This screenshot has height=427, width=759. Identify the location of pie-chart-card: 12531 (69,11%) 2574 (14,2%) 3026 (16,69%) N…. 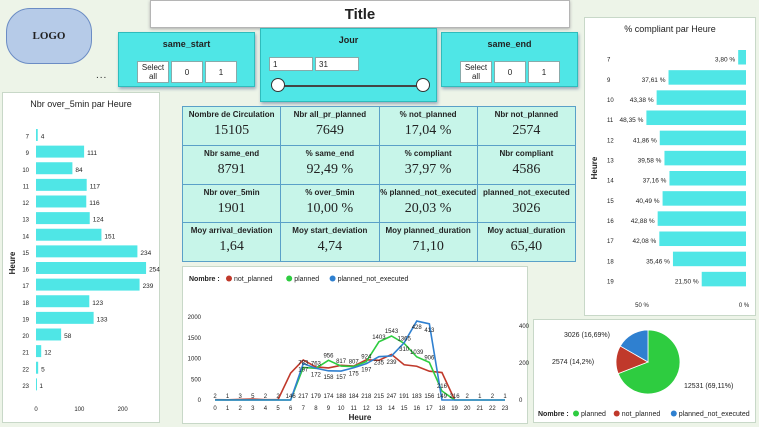
(644, 371).